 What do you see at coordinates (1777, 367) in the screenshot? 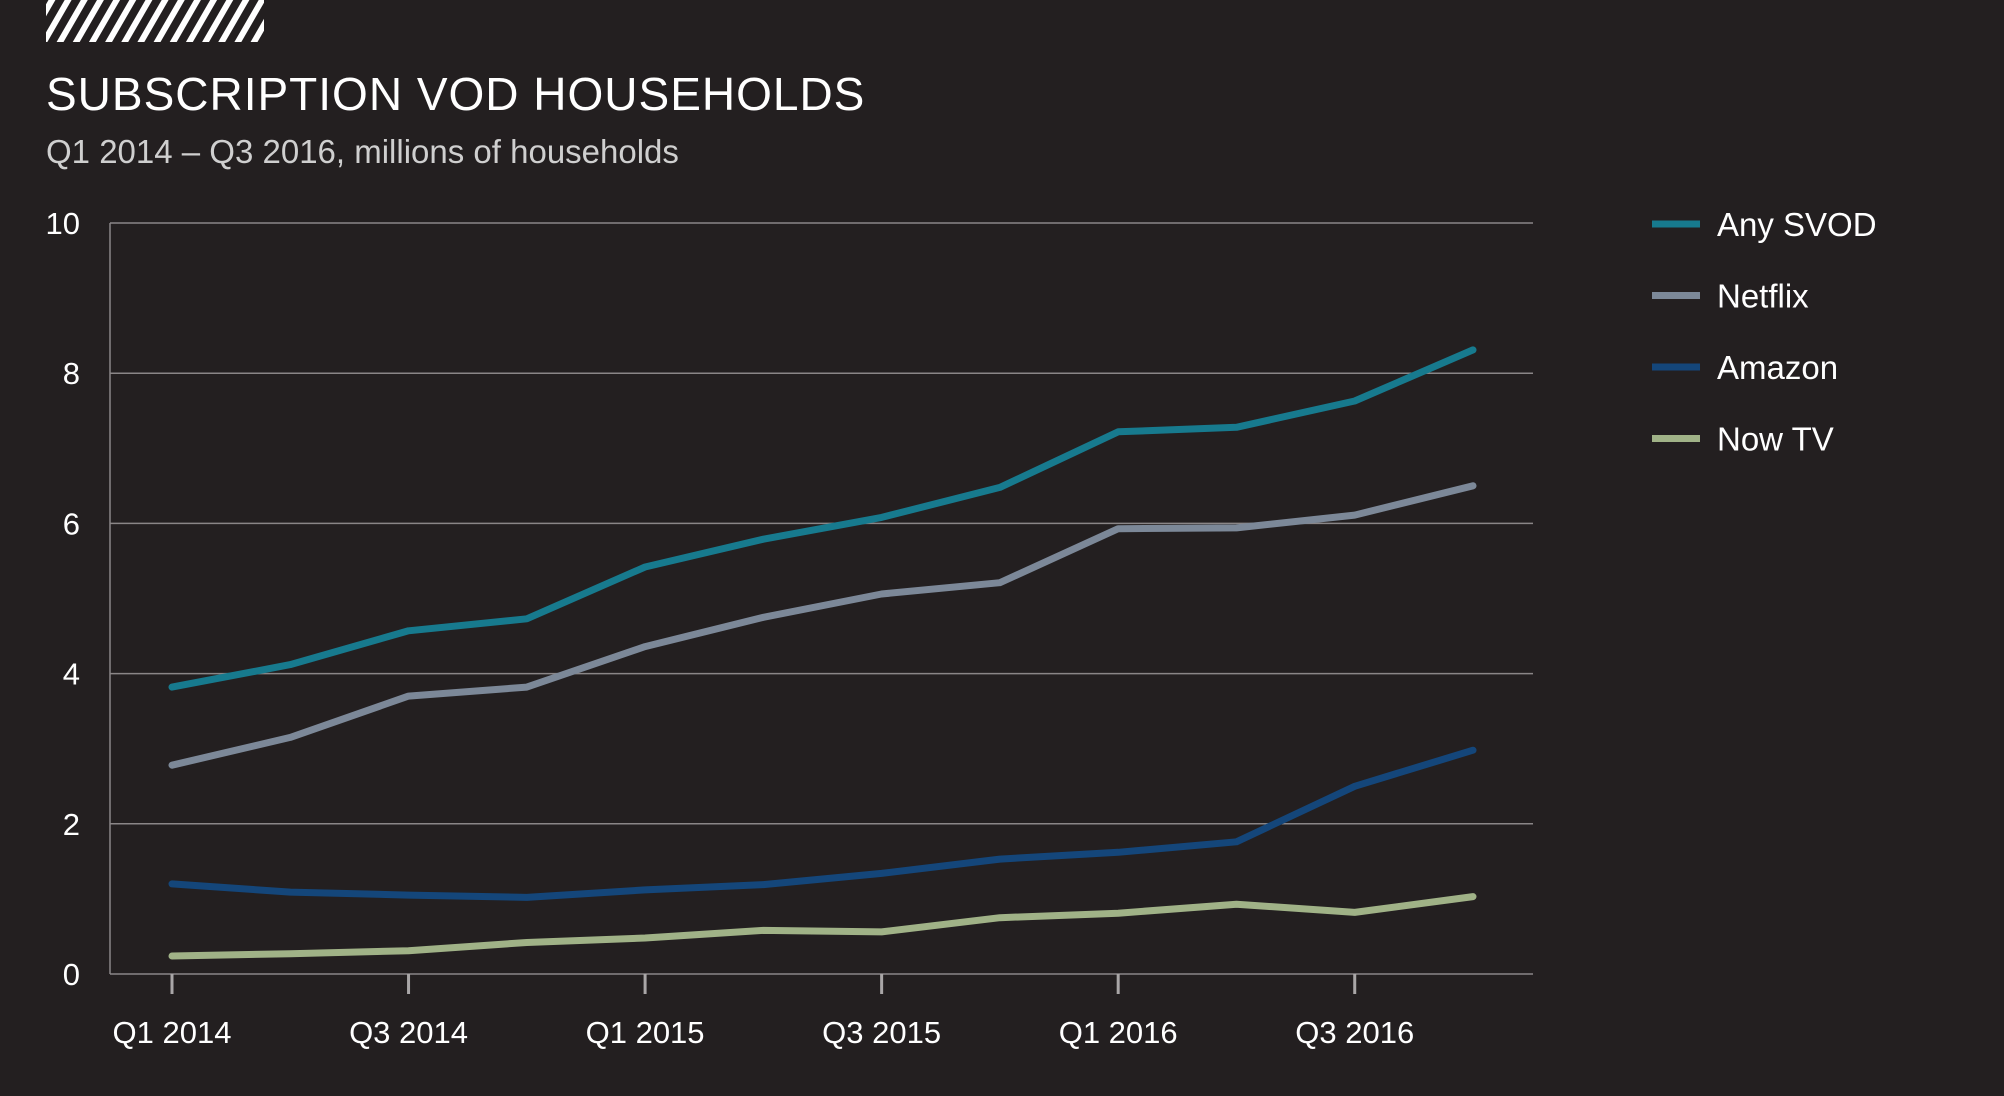
I see `legend-label: Amazon` at bounding box center [1777, 367].